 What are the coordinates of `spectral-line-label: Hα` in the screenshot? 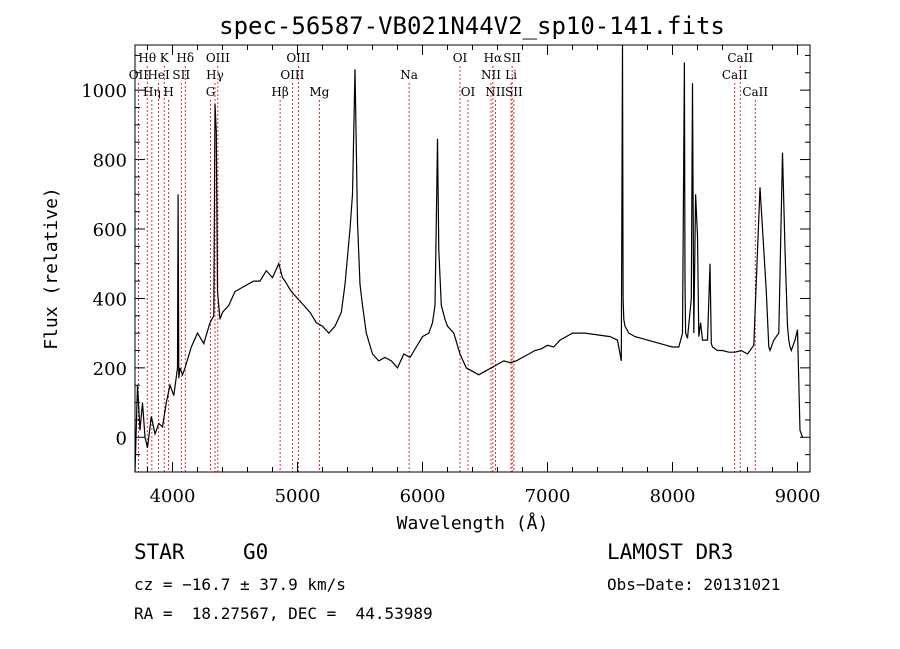 It's located at (493, 58).